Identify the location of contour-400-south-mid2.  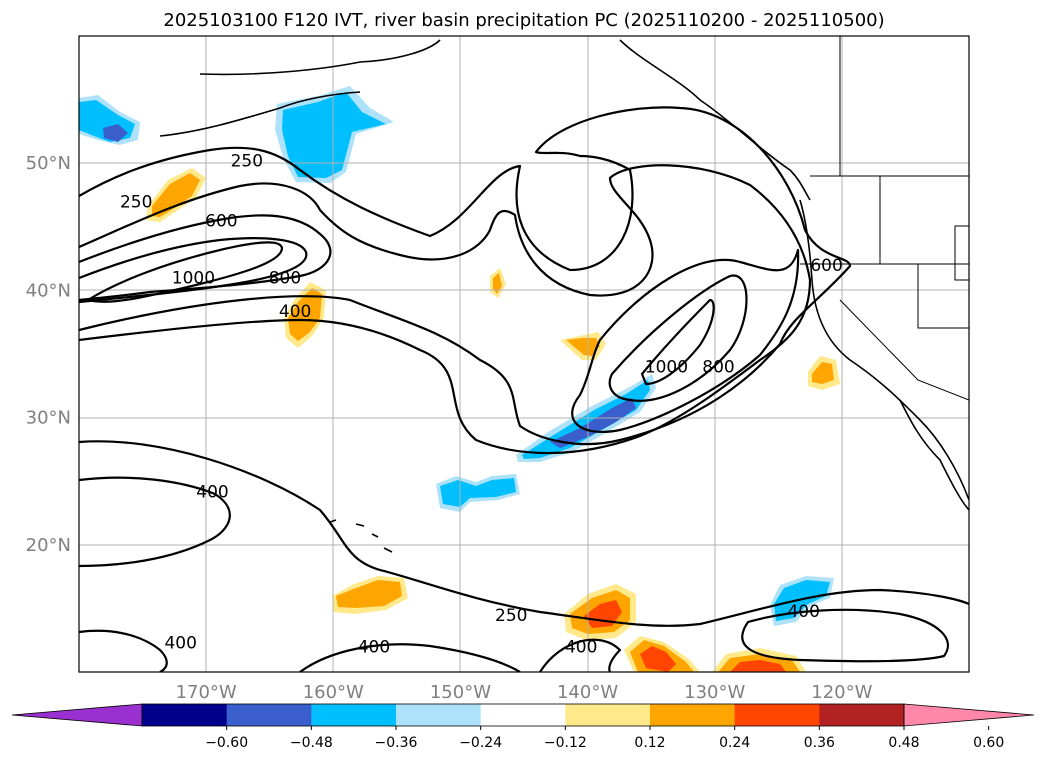
(580, 655).